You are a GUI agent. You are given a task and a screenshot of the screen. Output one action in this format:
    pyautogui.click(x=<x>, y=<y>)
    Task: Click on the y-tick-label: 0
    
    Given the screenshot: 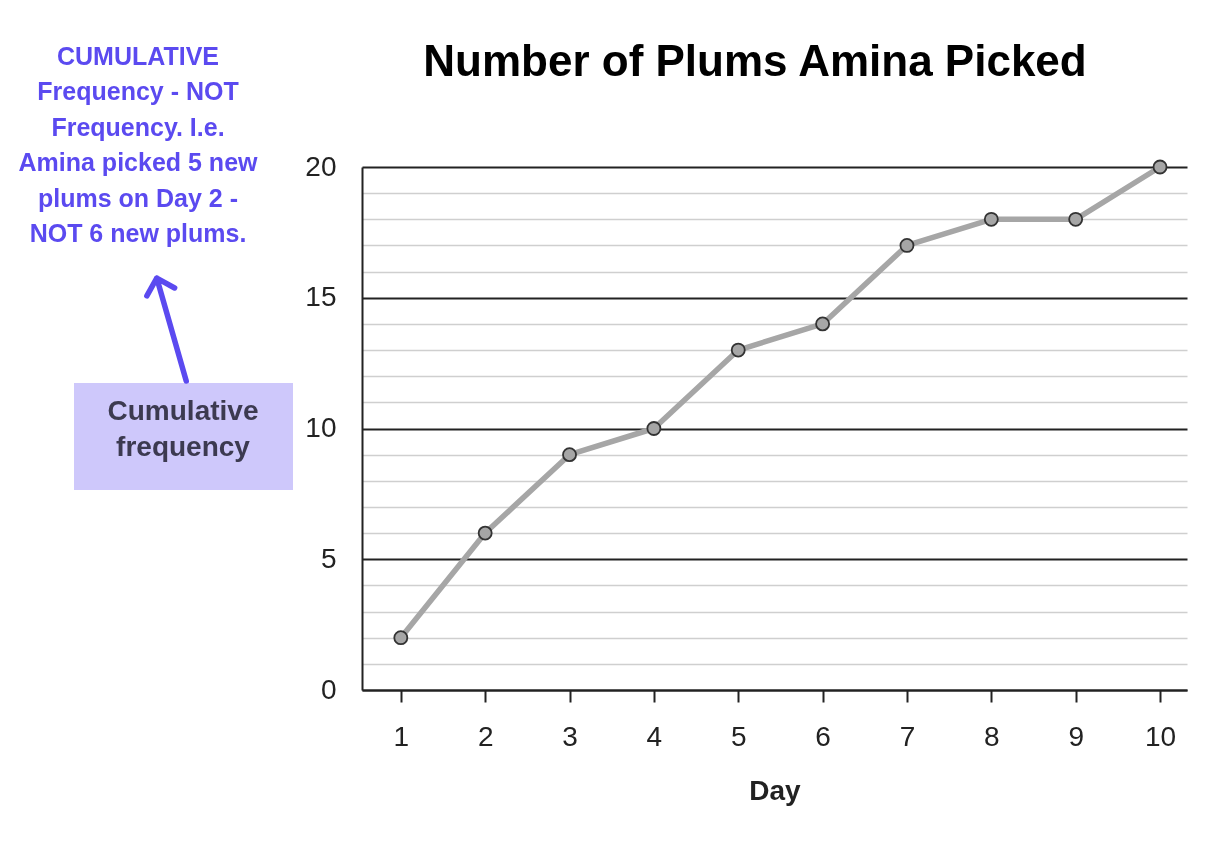 What is the action you would take?
    pyautogui.click(x=328, y=689)
    